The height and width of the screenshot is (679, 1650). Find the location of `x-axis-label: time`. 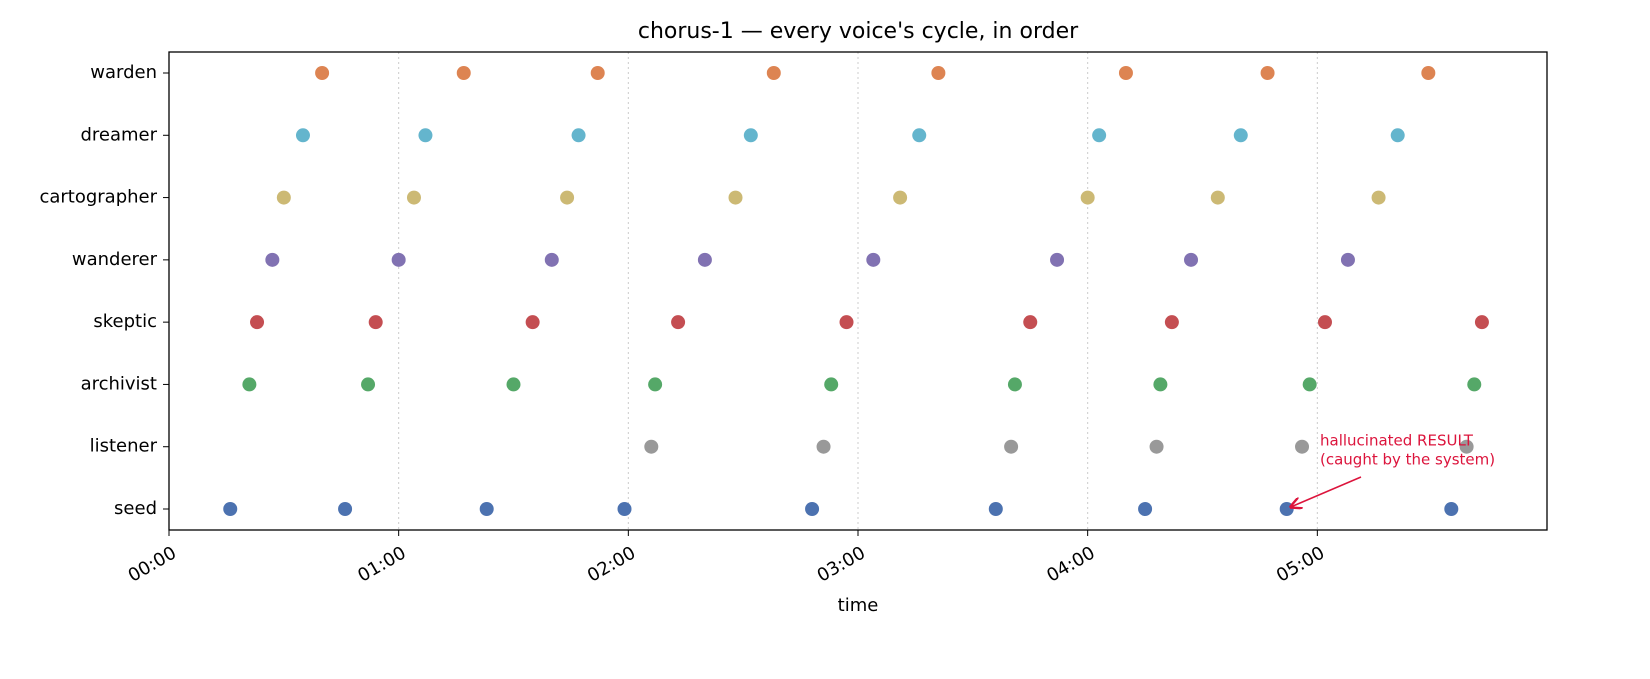

x-axis-label: time is located at coordinates (858, 605).